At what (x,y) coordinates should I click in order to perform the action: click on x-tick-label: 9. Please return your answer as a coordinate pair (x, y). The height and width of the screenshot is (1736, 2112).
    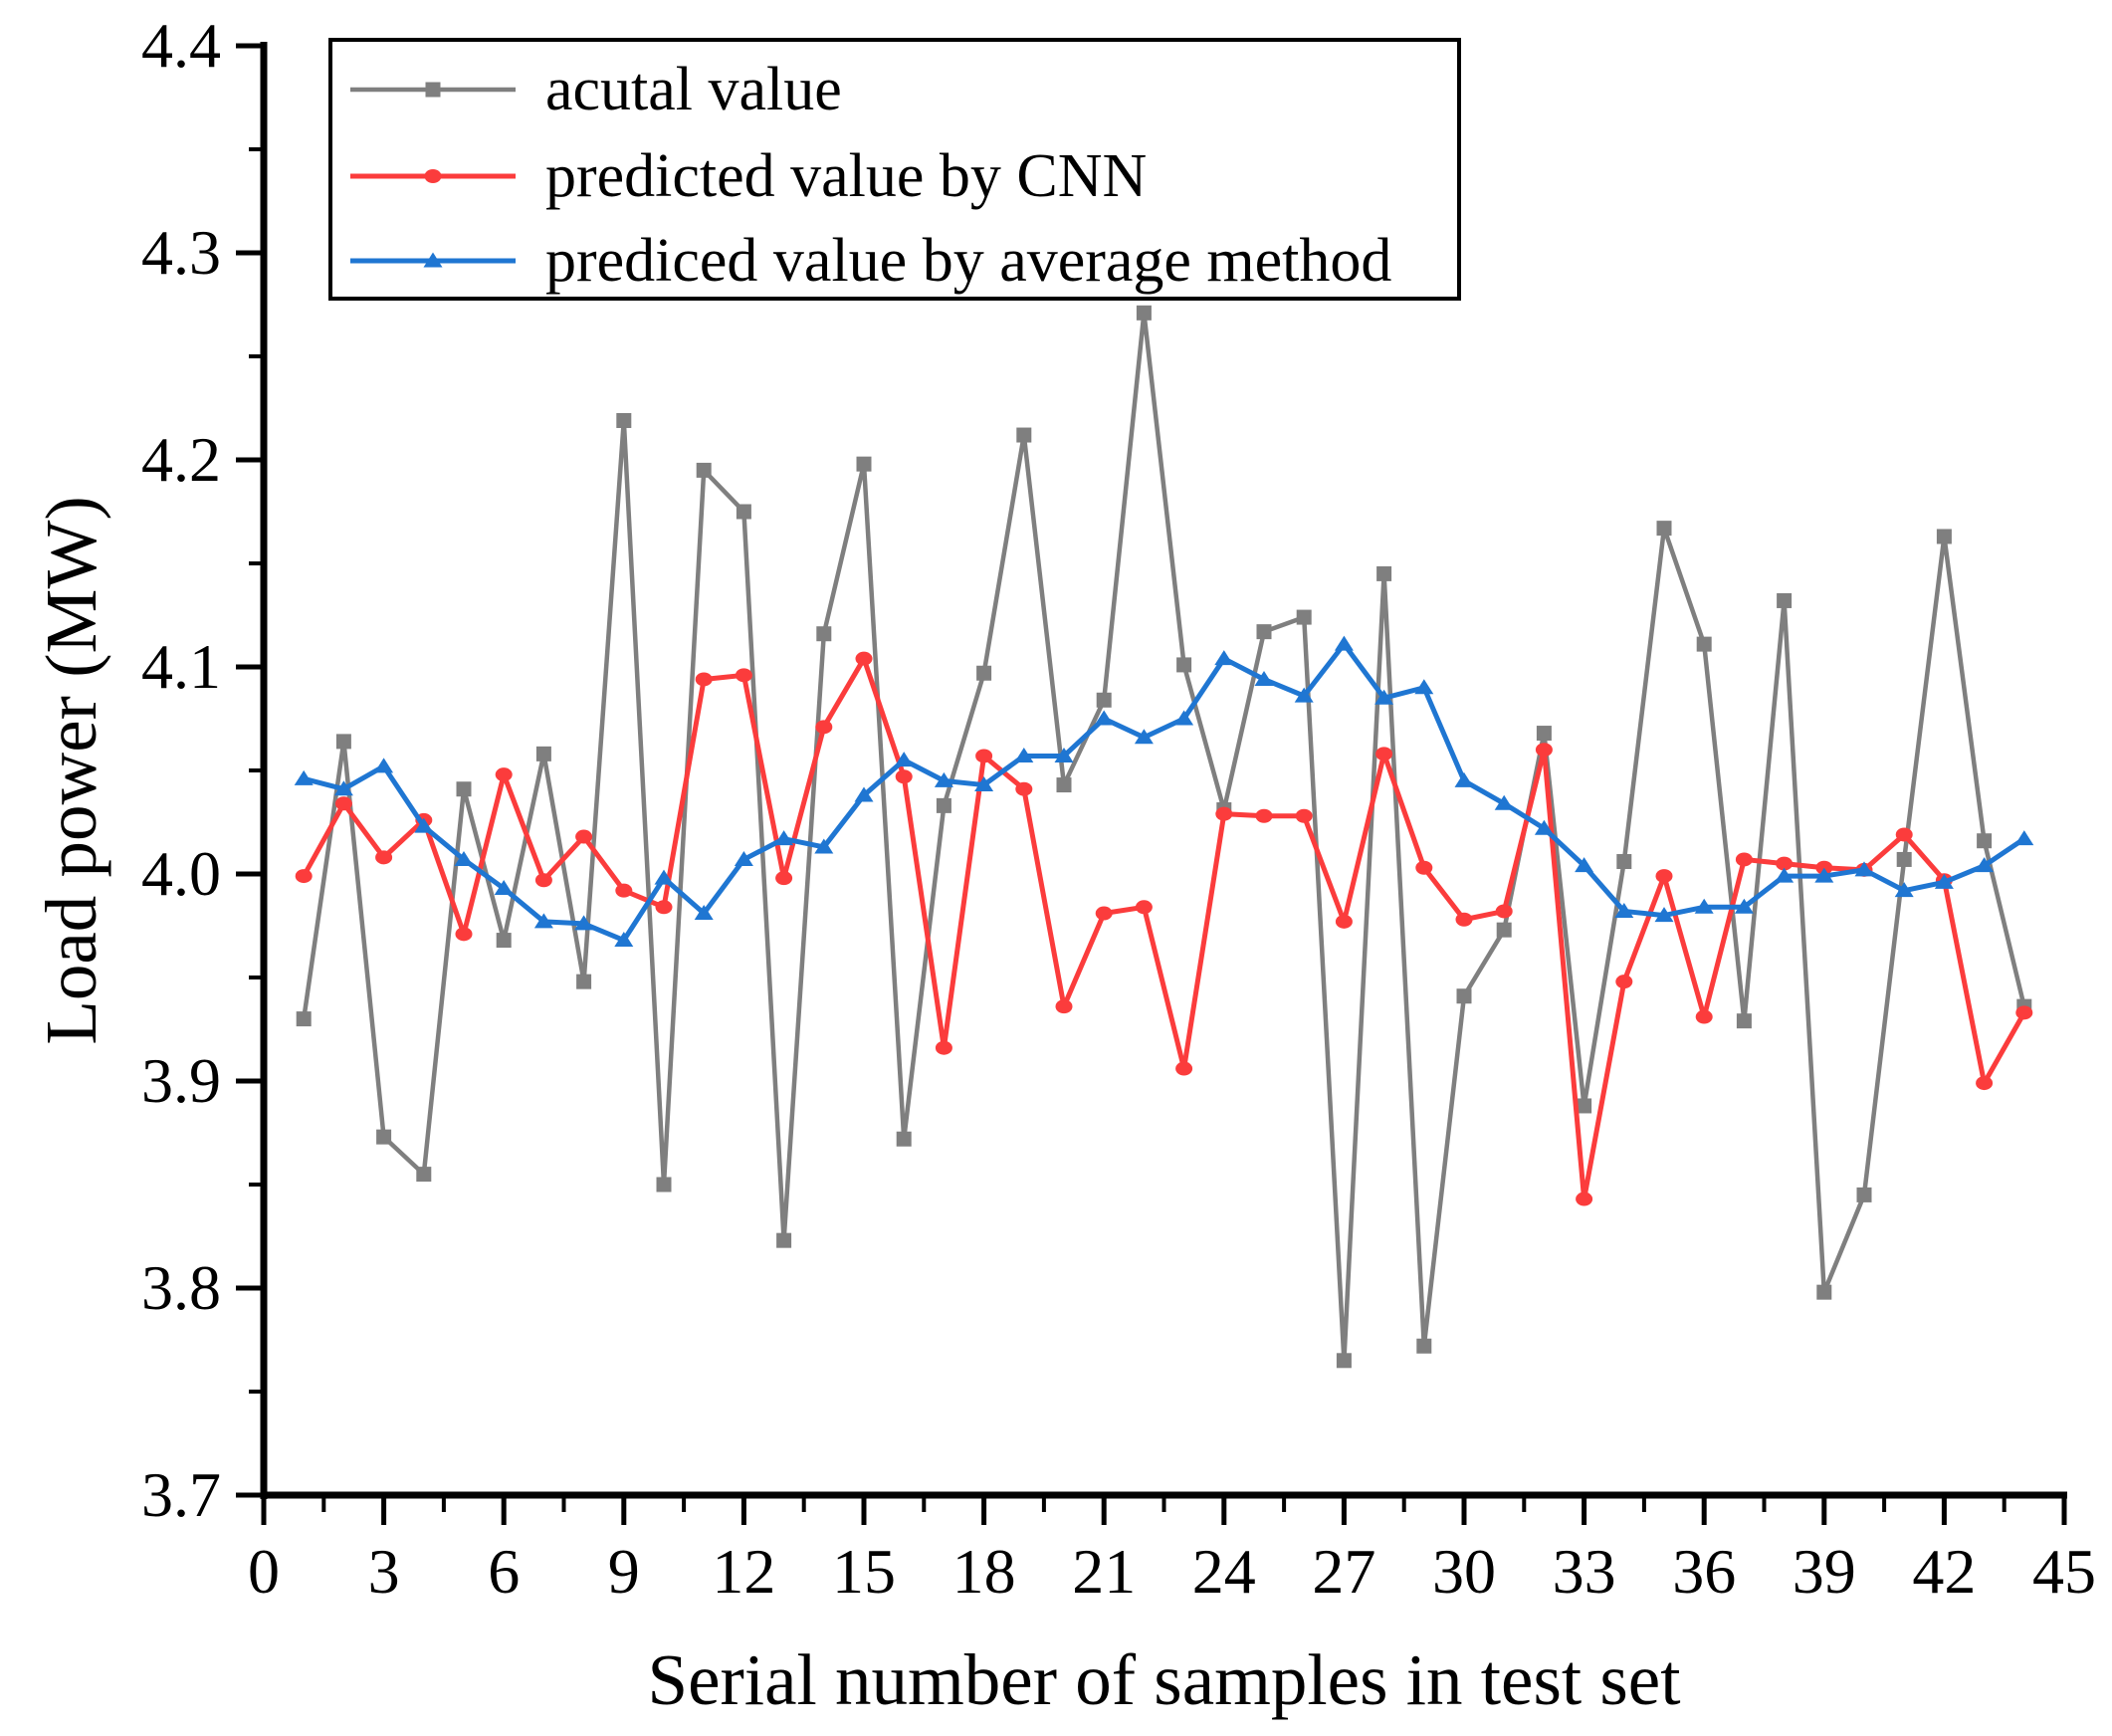
    Looking at the image, I should click on (624, 1572).